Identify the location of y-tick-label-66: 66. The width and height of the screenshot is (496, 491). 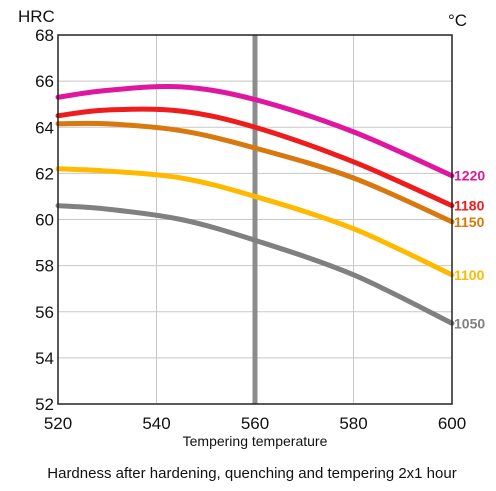
(44, 81).